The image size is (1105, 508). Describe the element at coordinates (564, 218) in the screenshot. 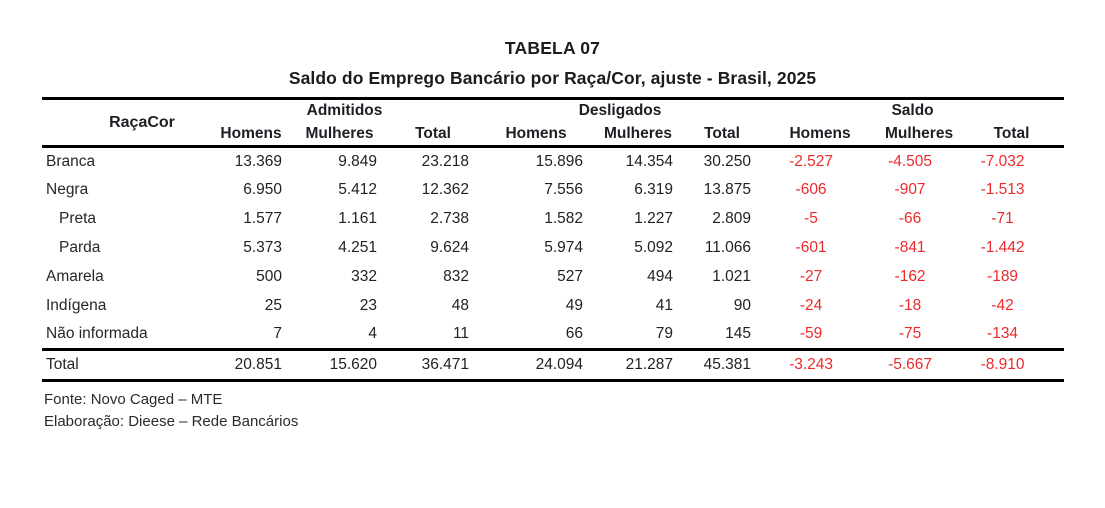

I see `table-cell: 1.582` at that location.